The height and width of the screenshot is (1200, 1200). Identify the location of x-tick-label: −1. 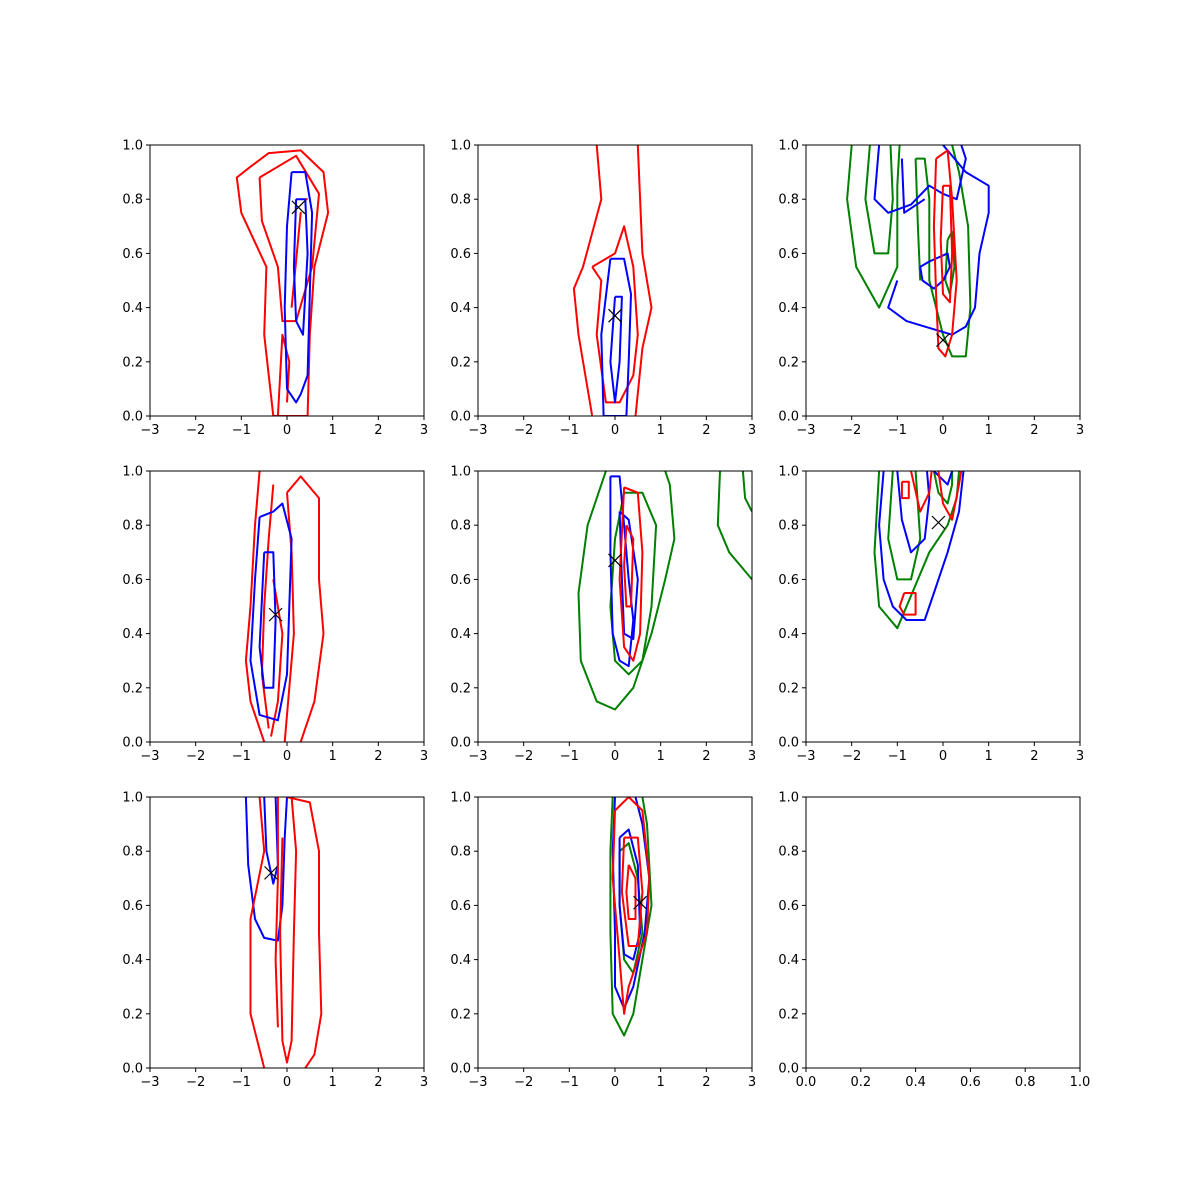
(241, 430).